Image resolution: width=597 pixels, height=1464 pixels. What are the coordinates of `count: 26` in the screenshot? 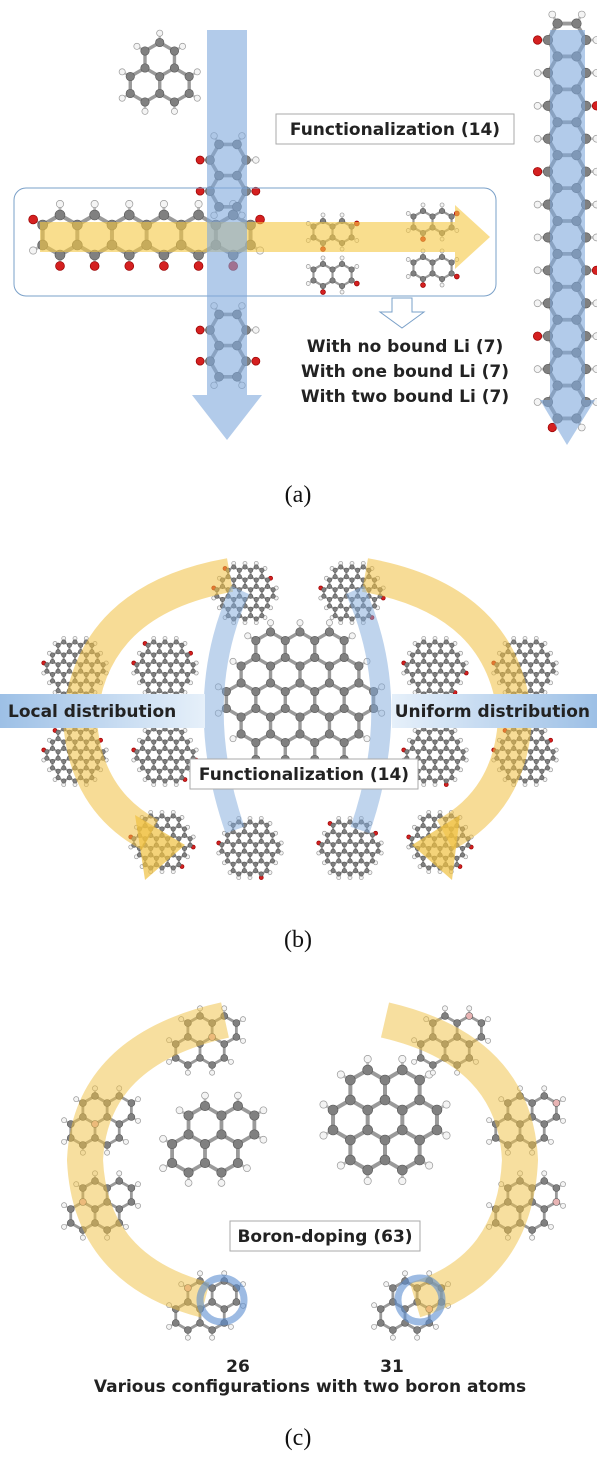 It's located at (238, 1367).